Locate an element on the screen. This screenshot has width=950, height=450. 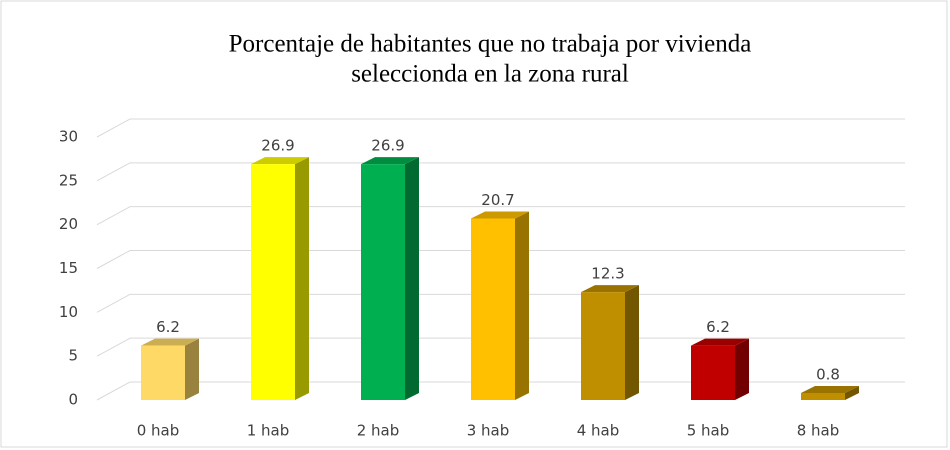
data-label: 20.7 is located at coordinates (497, 200).